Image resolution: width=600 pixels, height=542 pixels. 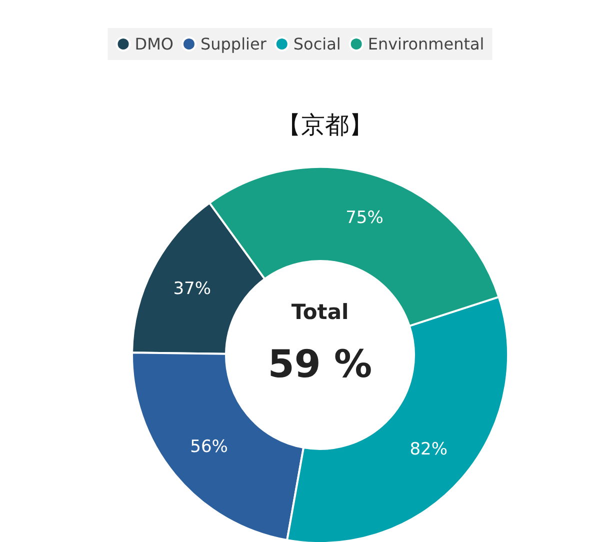 What do you see at coordinates (154, 44) in the screenshot?
I see `legend-label: DMO` at bounding box center [154, 44].